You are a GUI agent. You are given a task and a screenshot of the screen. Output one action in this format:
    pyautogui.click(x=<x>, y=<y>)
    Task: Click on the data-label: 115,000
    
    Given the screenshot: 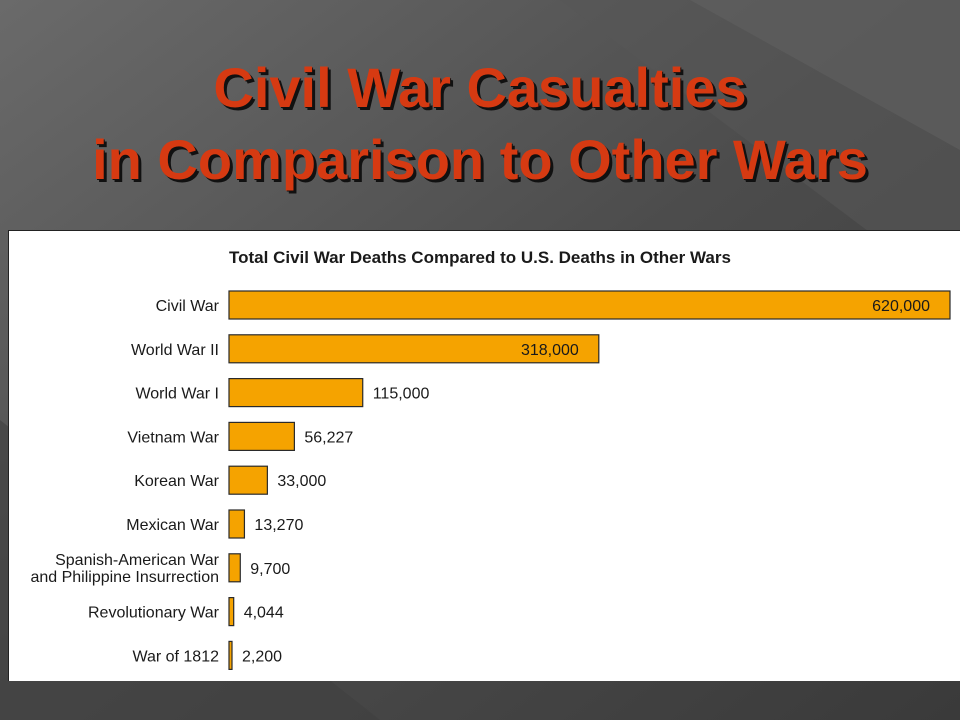 What is the action you would take?
    pyautogui.click(x=401, y=394)
    